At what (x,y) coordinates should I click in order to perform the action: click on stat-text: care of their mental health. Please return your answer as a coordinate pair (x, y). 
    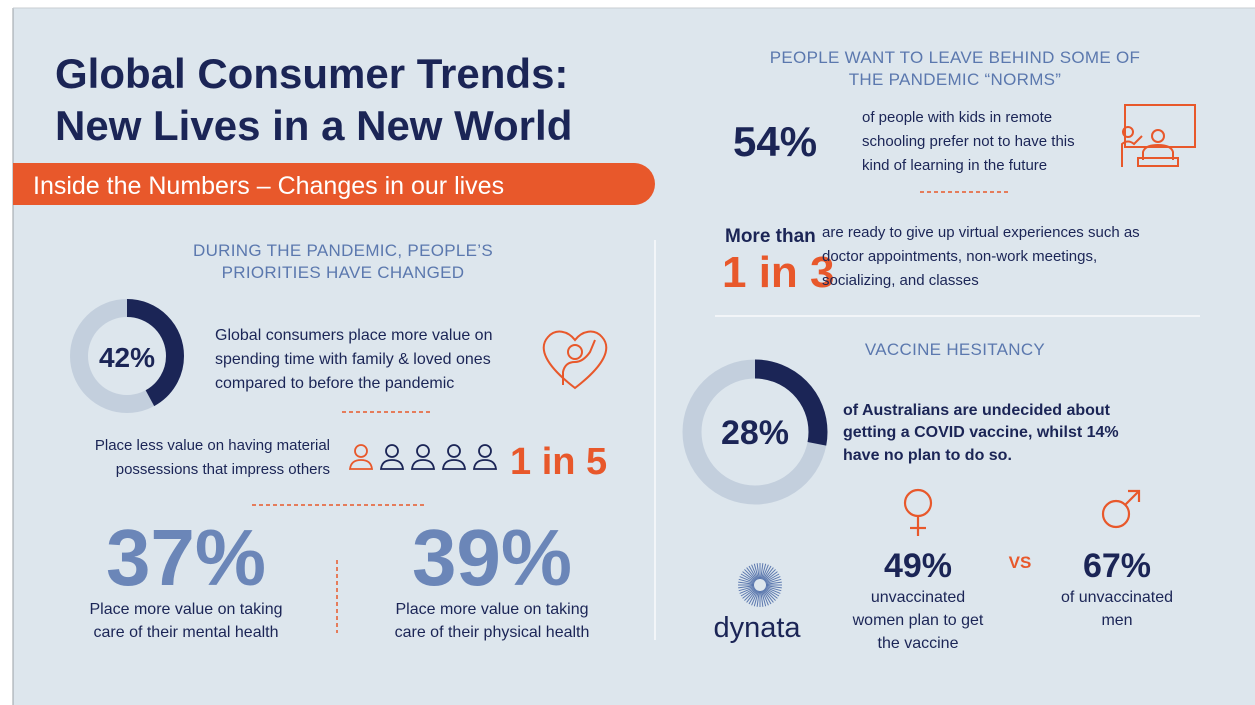
    Looking at the image, I should click on (186, 632).